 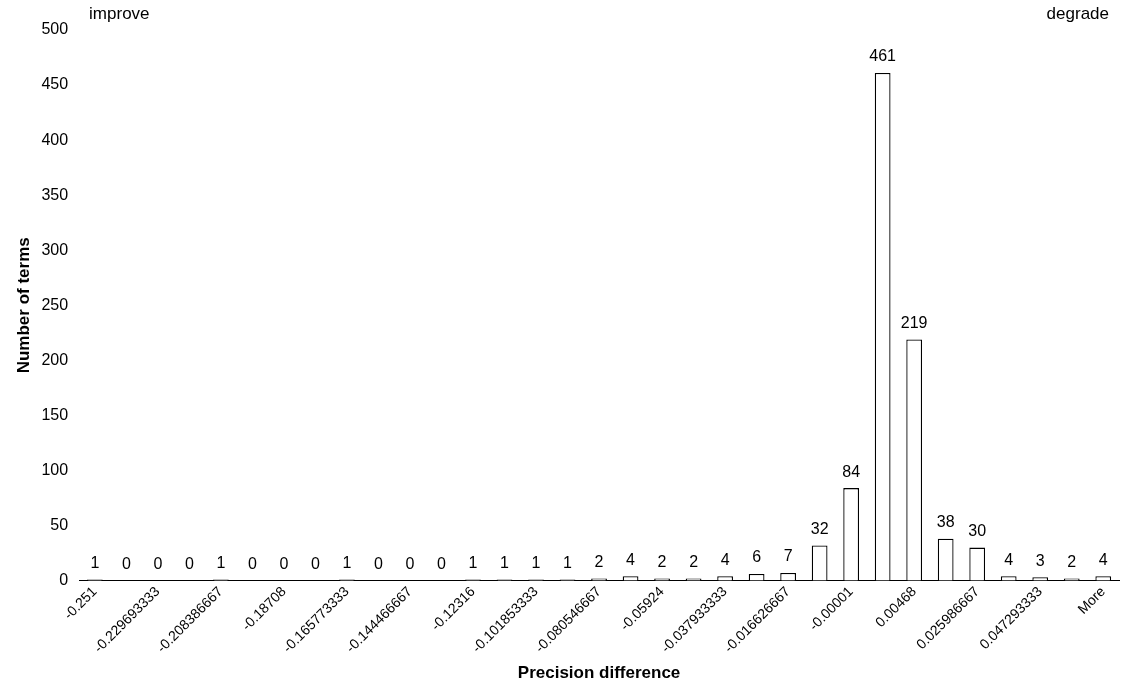 What do you see at coordinates (55, 304) in the screenshot?
I see `y-tick-label: 250` at bounding box center [55, 304].